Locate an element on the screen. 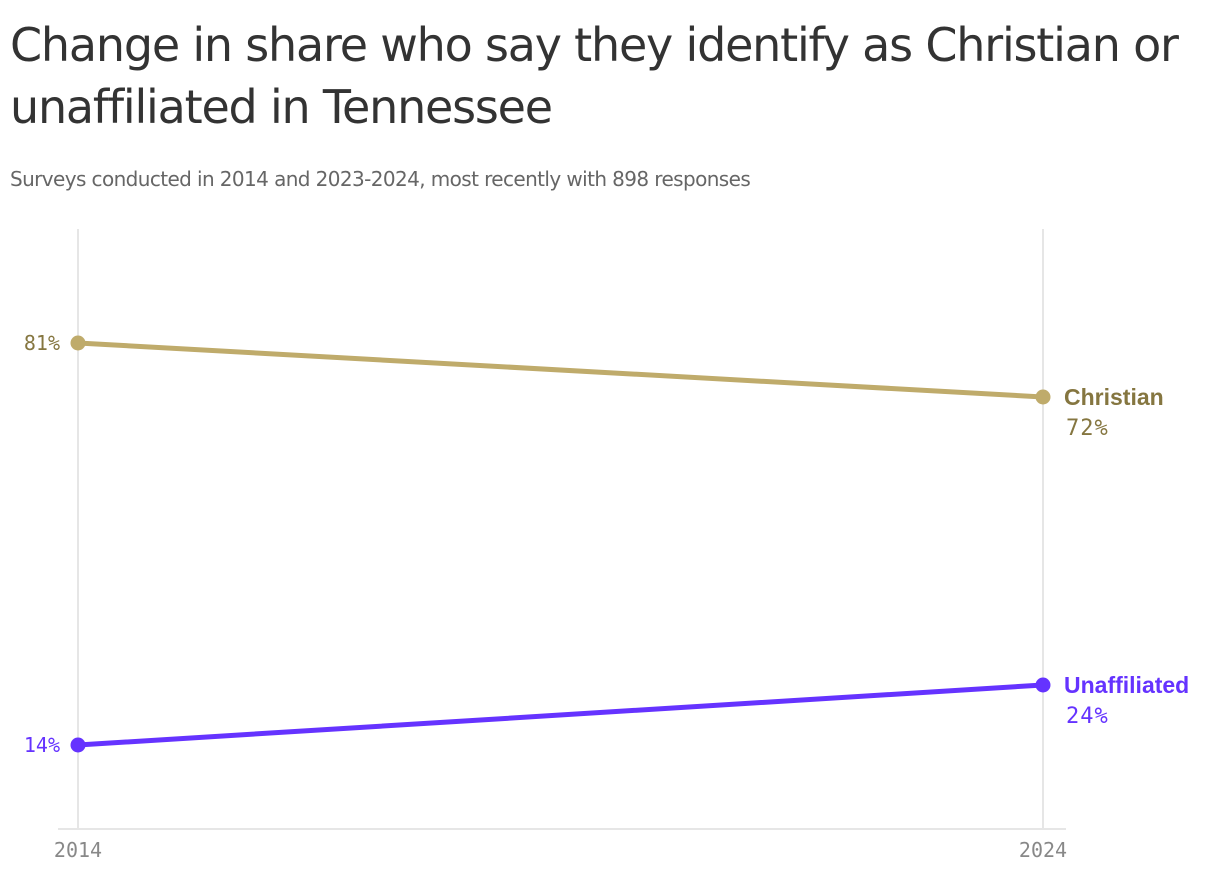  series-name-label: Christian is located at coordinates (1114, 397).